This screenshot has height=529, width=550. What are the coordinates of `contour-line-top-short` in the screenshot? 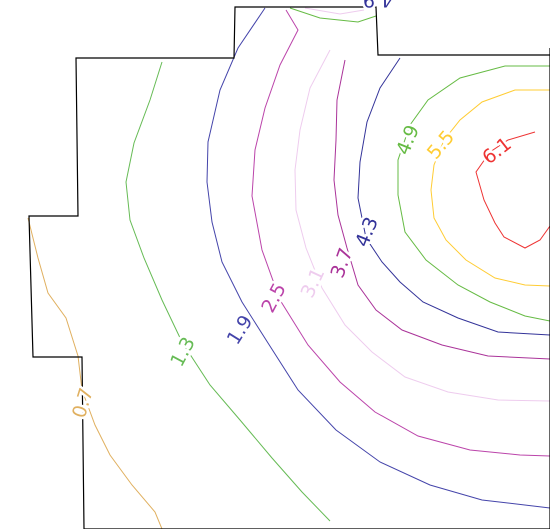 It's located at (333, 15).